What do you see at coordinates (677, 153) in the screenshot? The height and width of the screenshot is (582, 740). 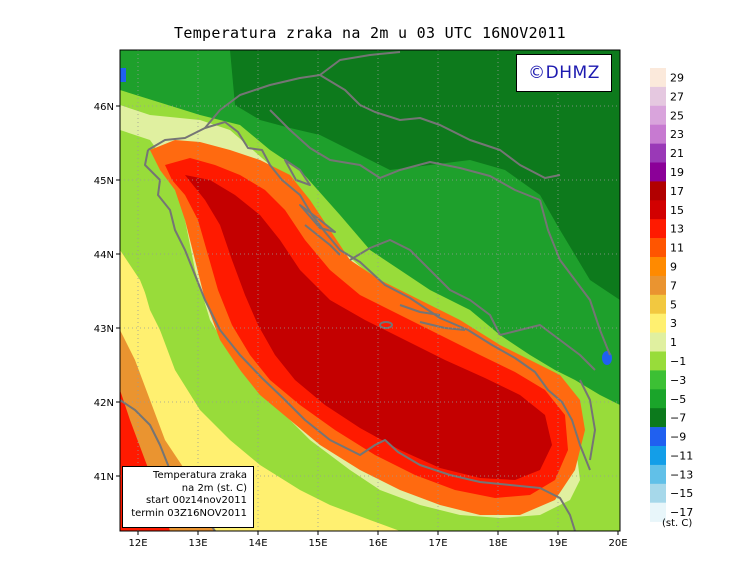 I see `colorbar-label: 21` at bounding box center [677, 153].